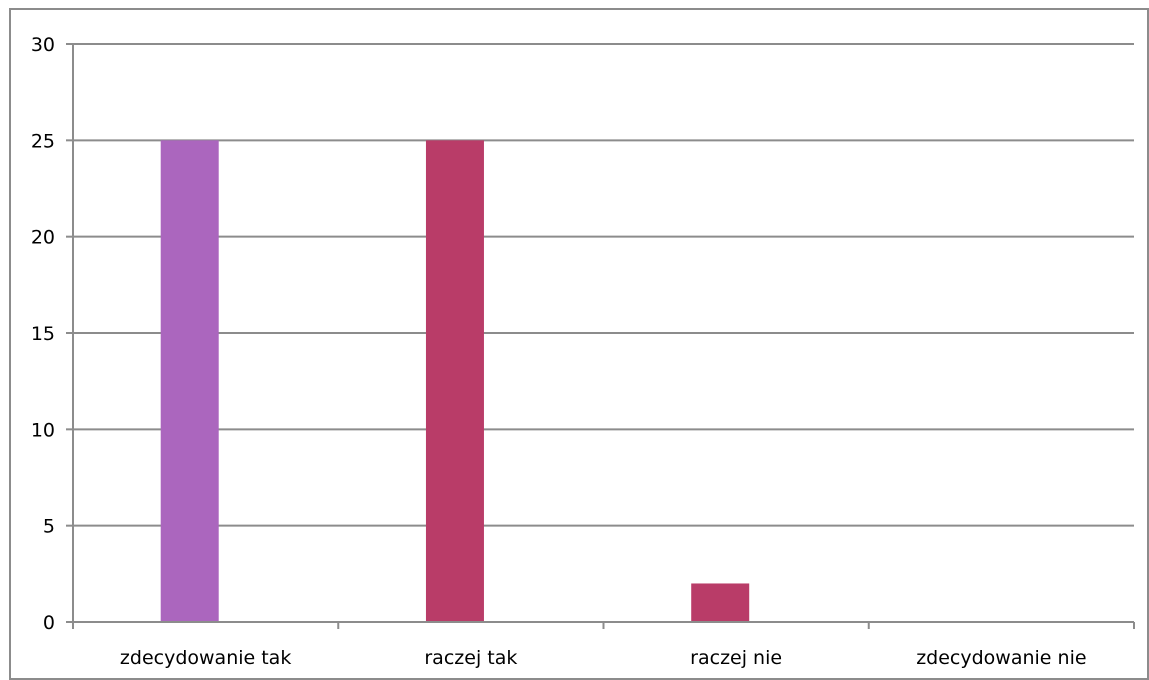 The height and width of the screenshot is (680, 1149). I want to click on y-tick-label: 0, so click(49, 623).